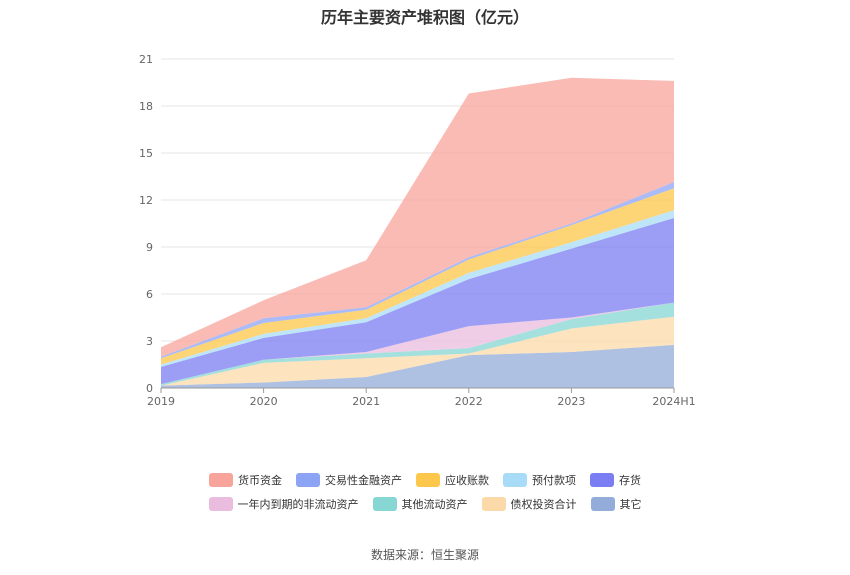 This screenshot has width=850, height=575. I want to click on legend-label: 债权投资合计, so click(543, 504).